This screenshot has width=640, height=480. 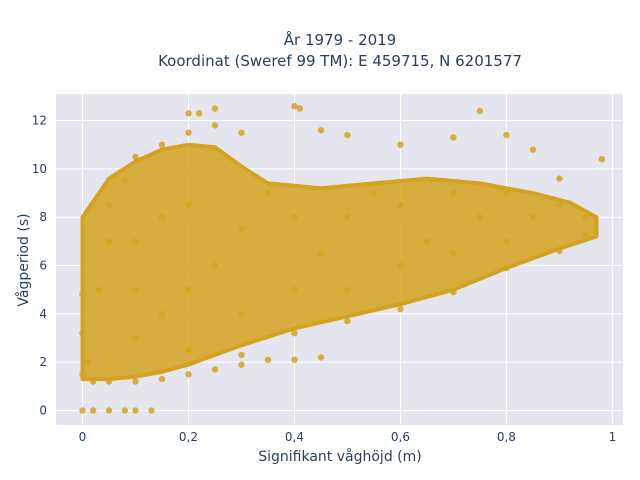 I want to click on x-tick-label: 0,8, so click(x=506, y=437).